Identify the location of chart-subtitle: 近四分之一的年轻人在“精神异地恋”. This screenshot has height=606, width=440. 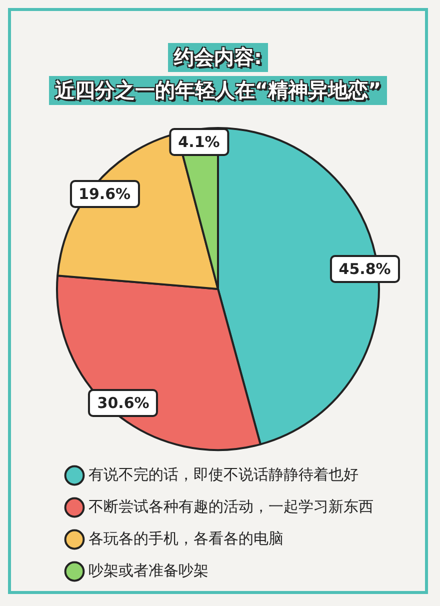
(218, 90).